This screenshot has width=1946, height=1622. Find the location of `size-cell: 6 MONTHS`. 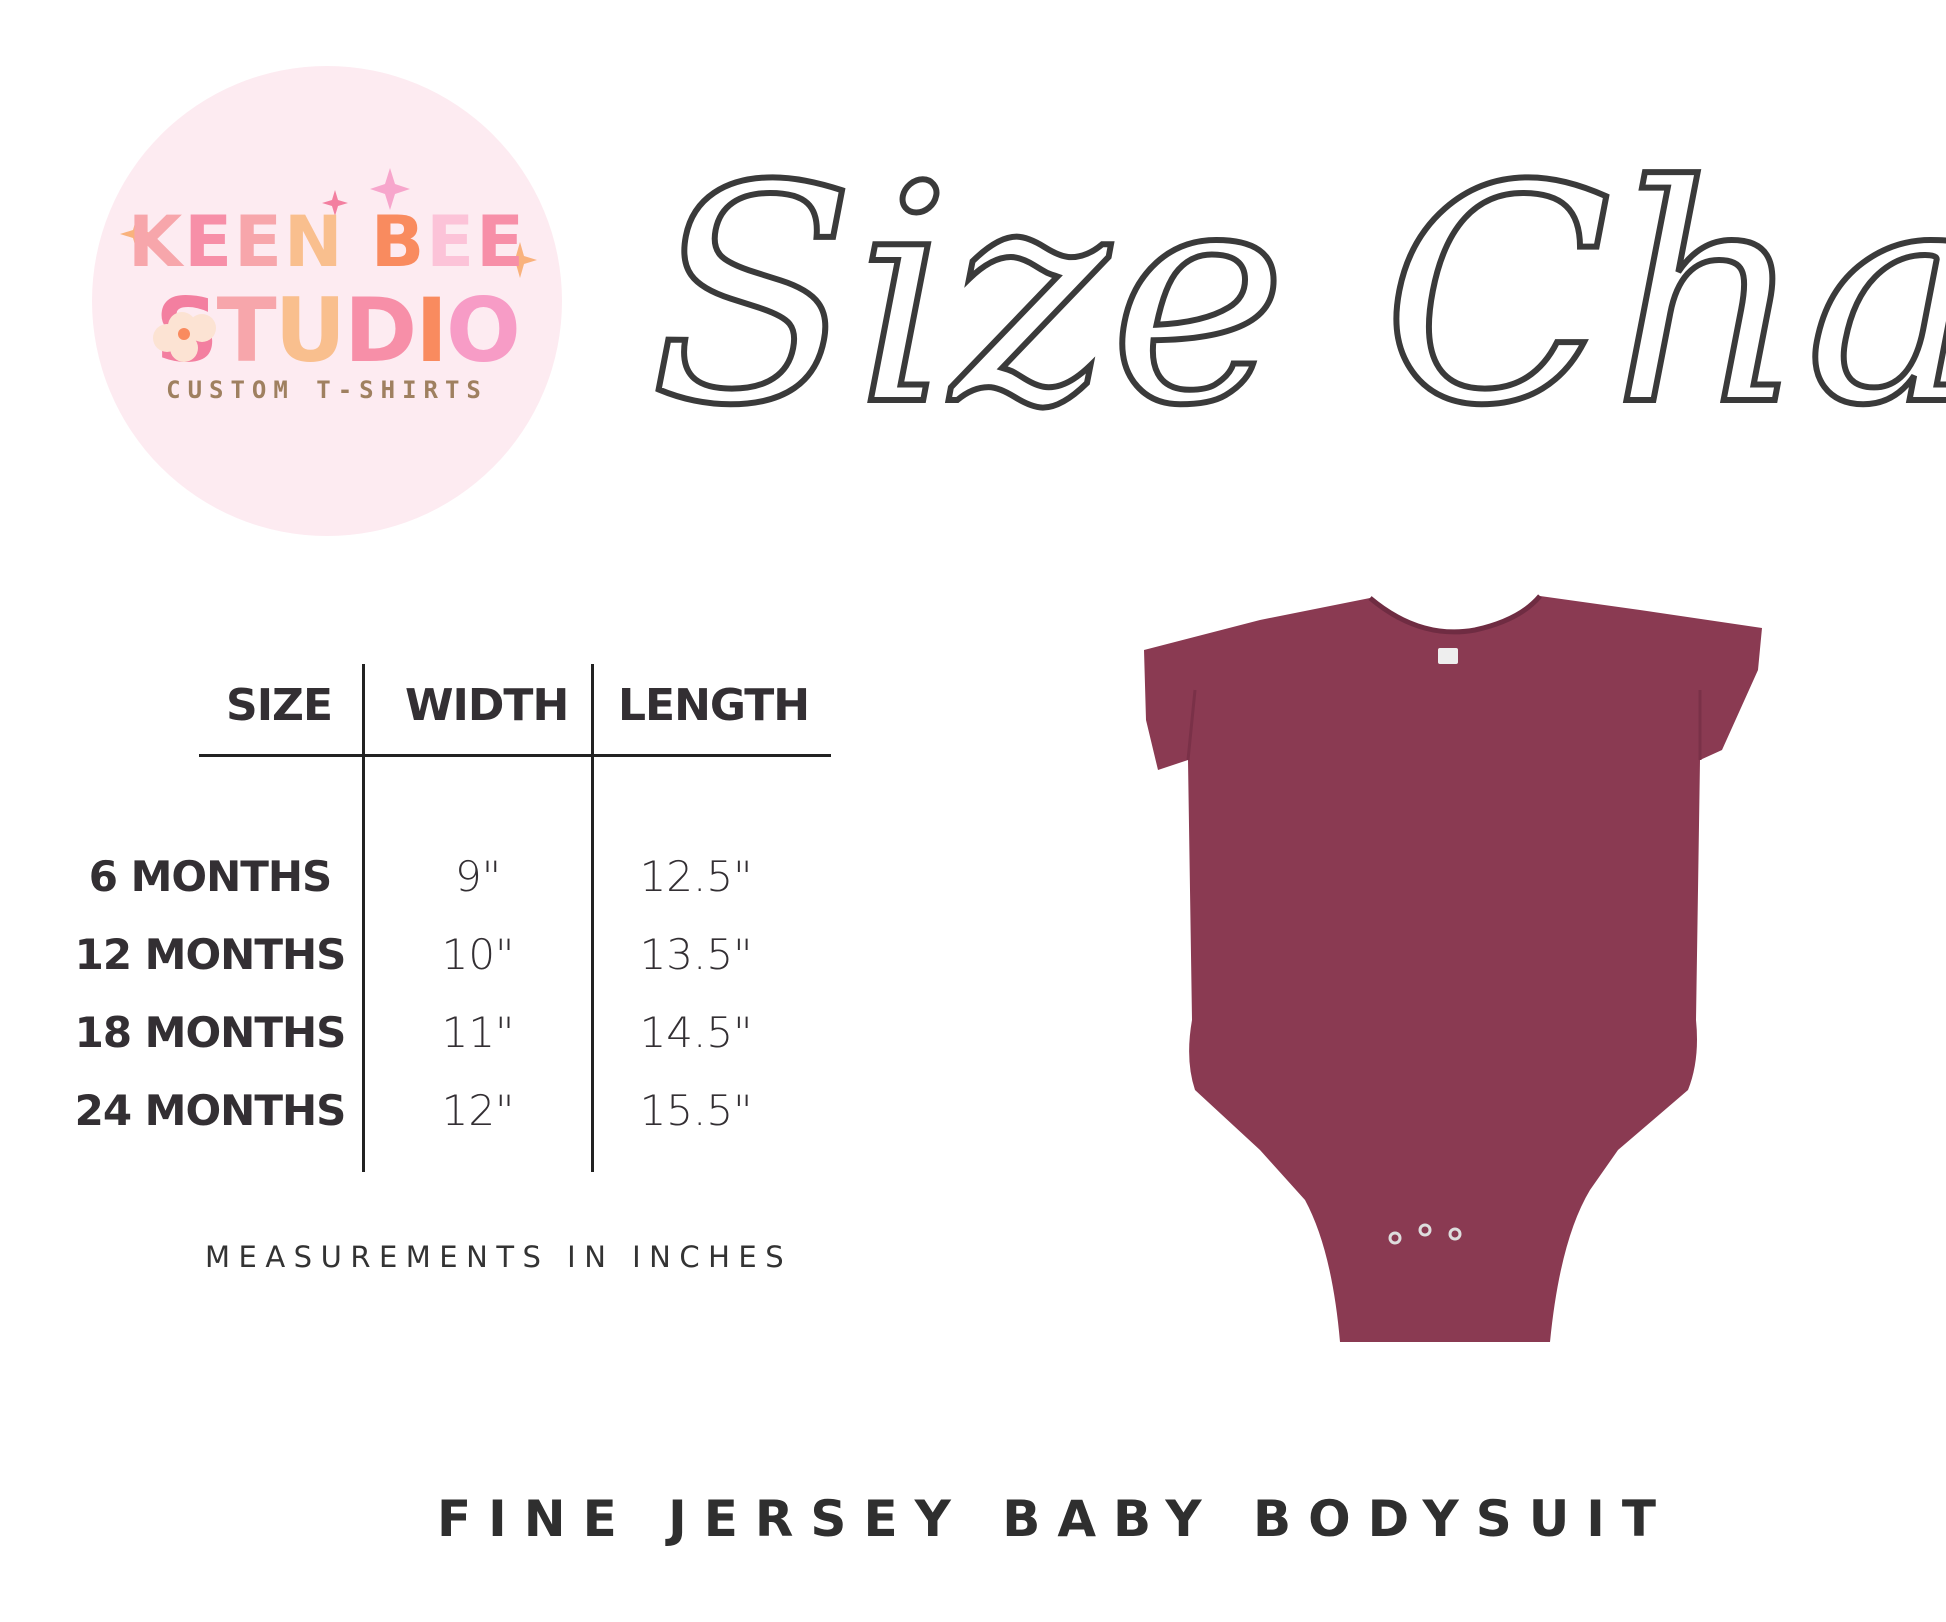

size-cell: 6 MONTHS is located at coordinates (210, 876).